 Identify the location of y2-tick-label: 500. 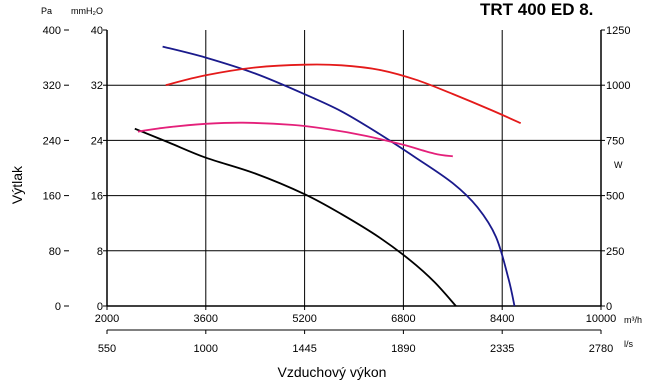
(615, 197).